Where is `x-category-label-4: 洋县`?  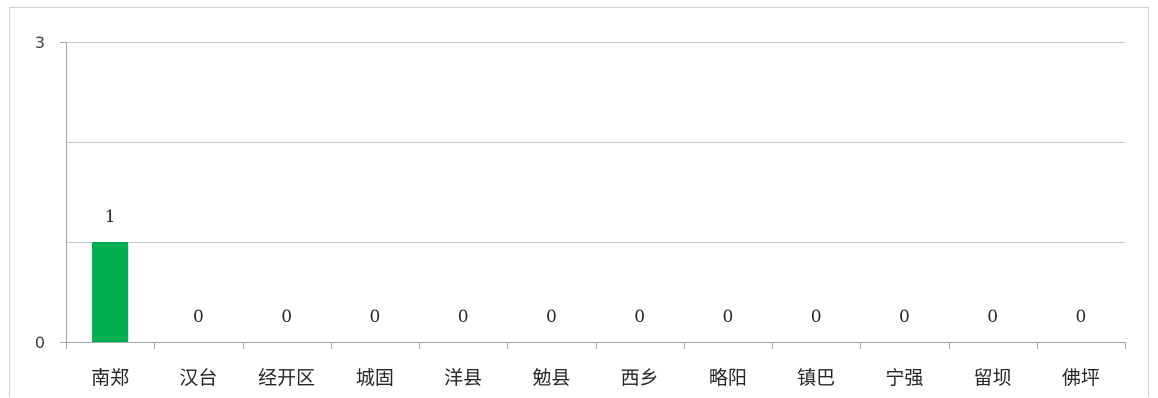
x-category-label-4: 洋县 is located at coordinates (463, 378).